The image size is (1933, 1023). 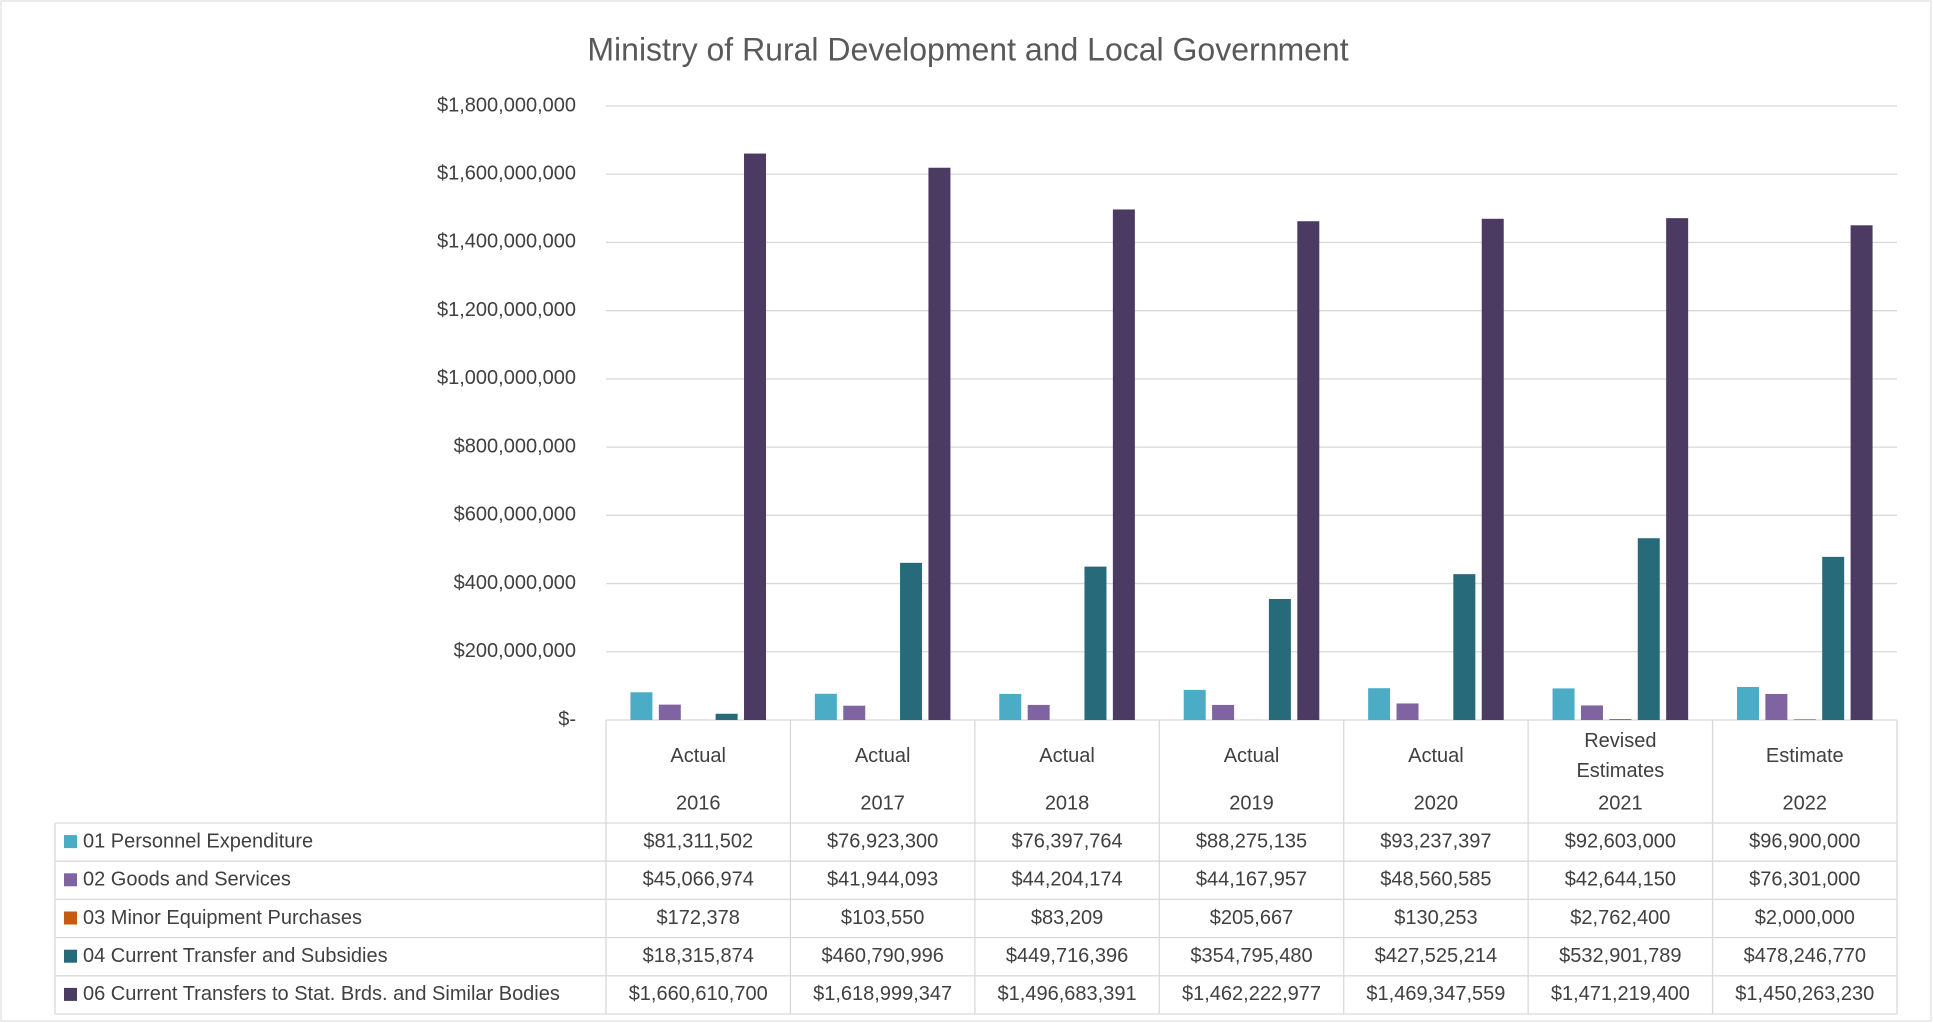 What do you see at coordinates (1067, 994) in the screenshot?
I see `table-value: $1,496,683,391` at bounding box center [1067, 994].